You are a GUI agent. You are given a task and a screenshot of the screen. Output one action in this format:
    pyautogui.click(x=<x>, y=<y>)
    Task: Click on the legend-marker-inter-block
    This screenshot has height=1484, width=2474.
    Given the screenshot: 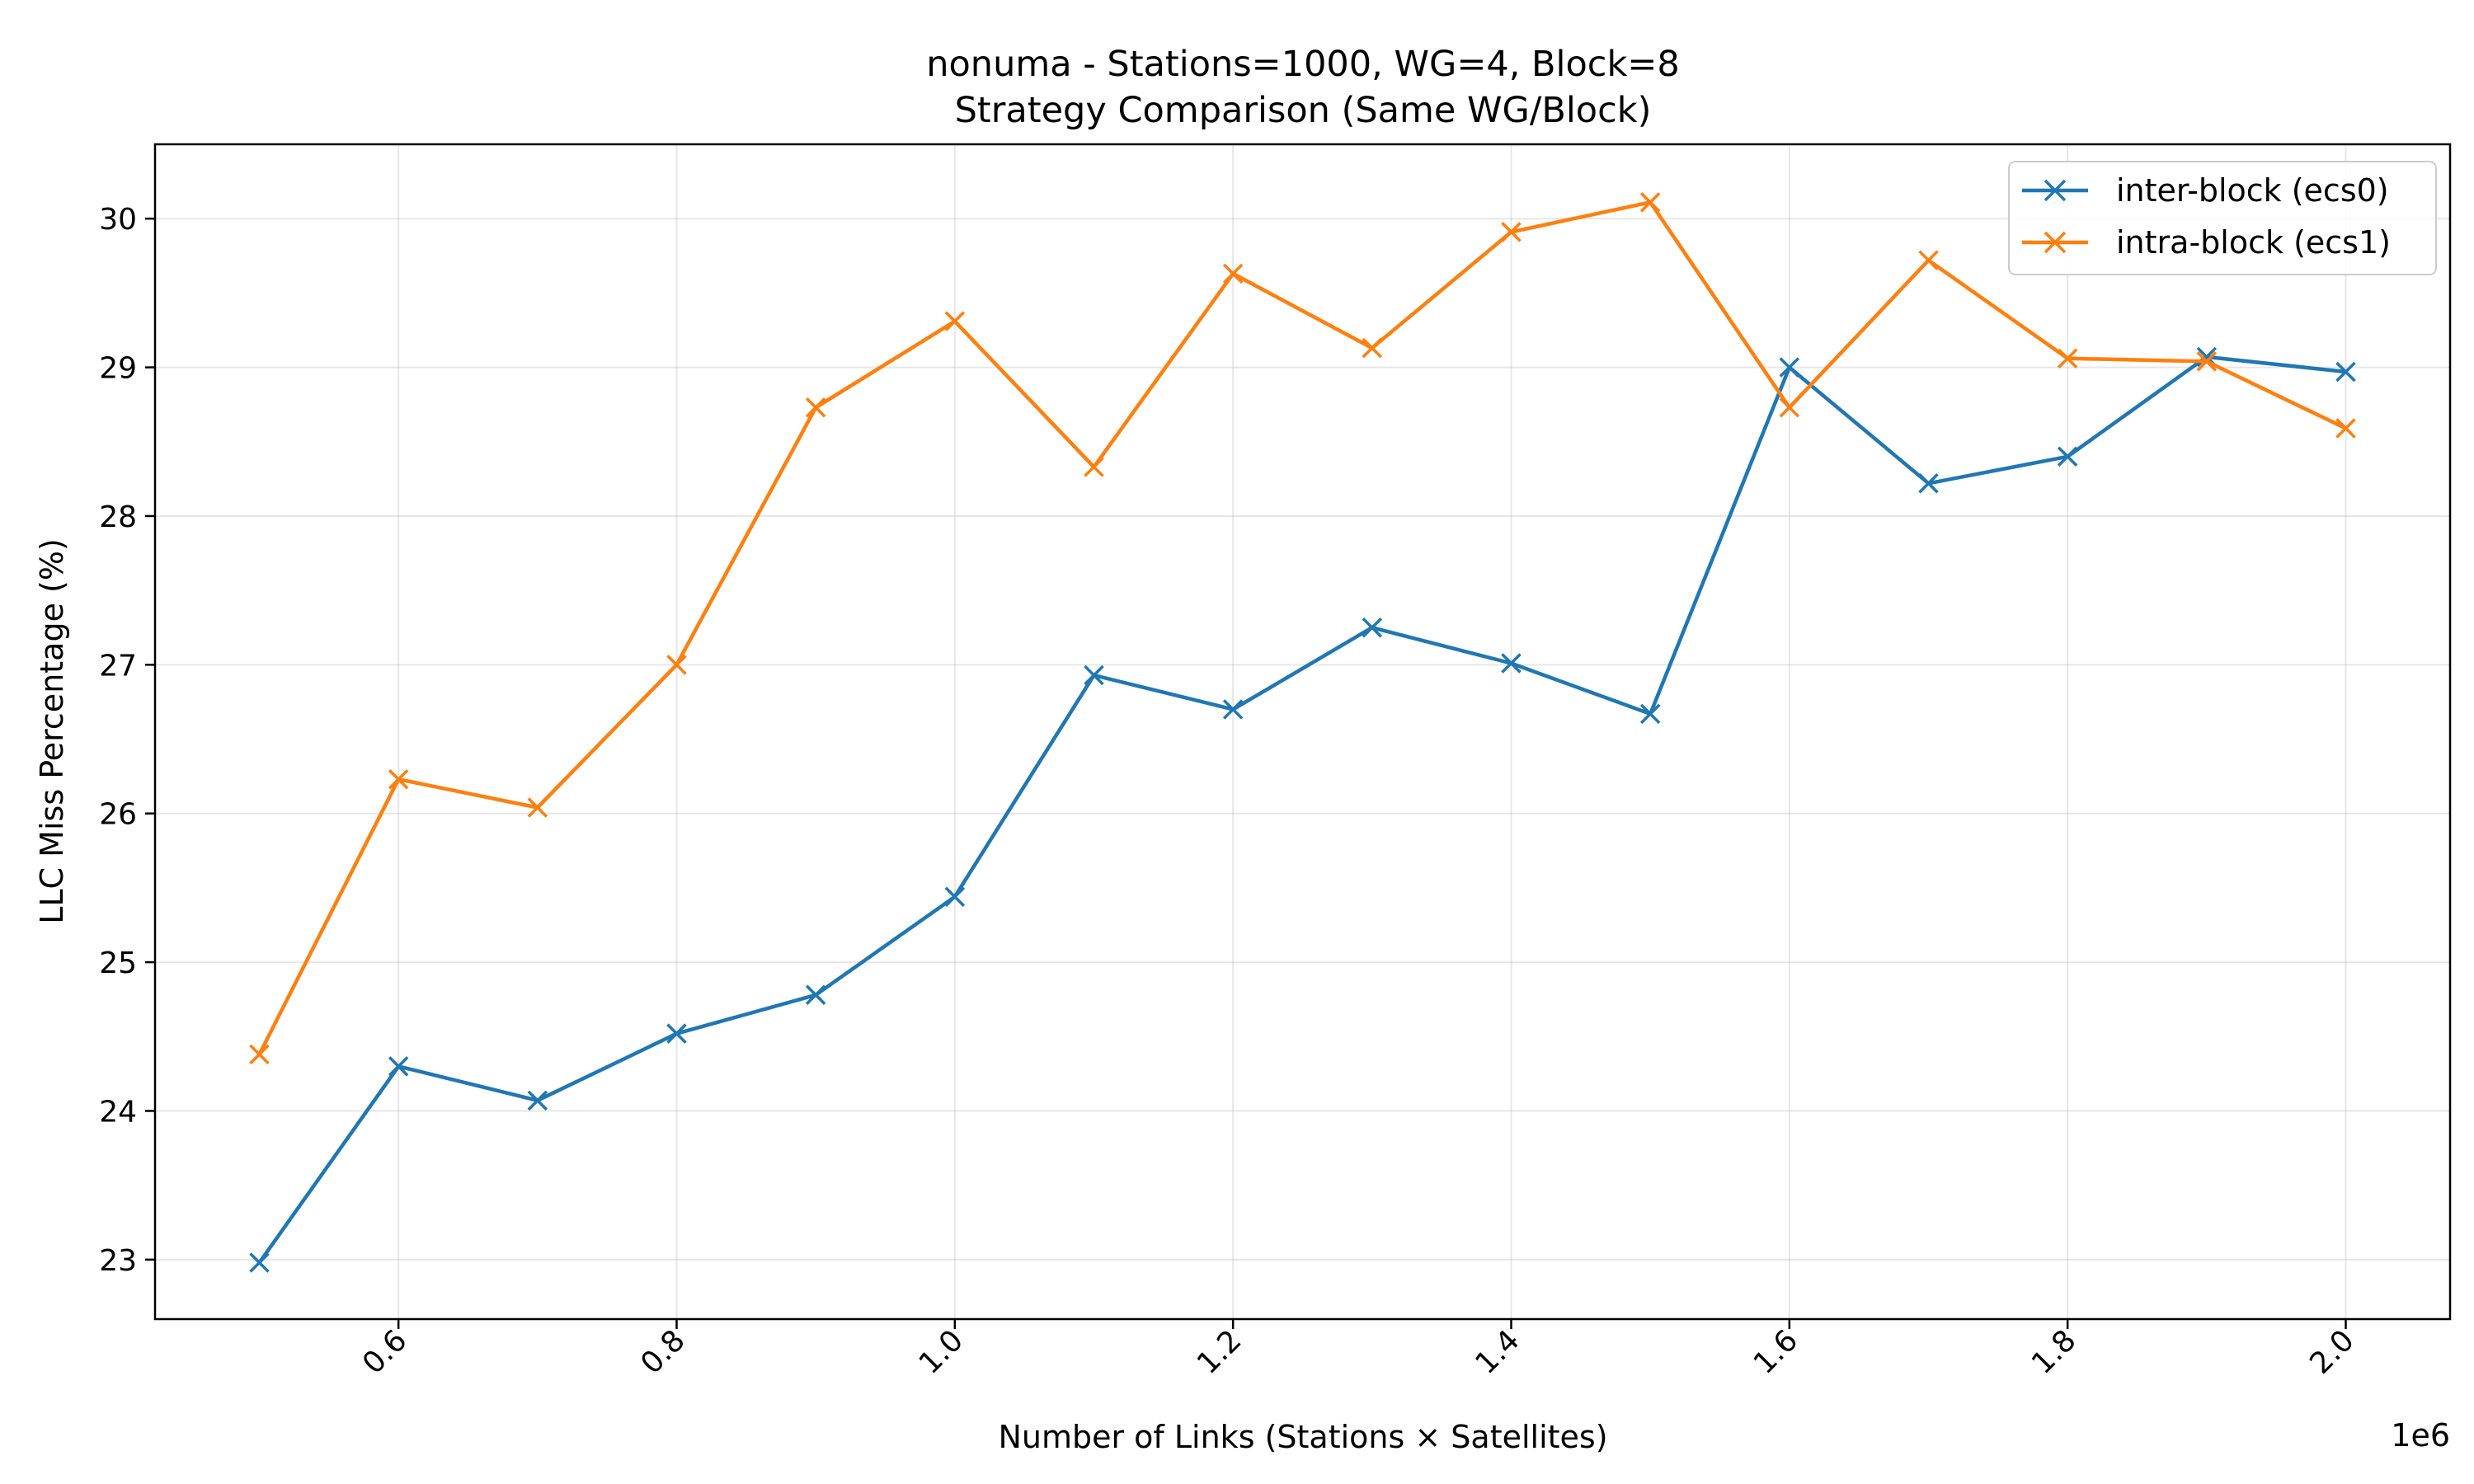 What is the action you would take?
    pyautogui.click(x=2055, y=190)
    